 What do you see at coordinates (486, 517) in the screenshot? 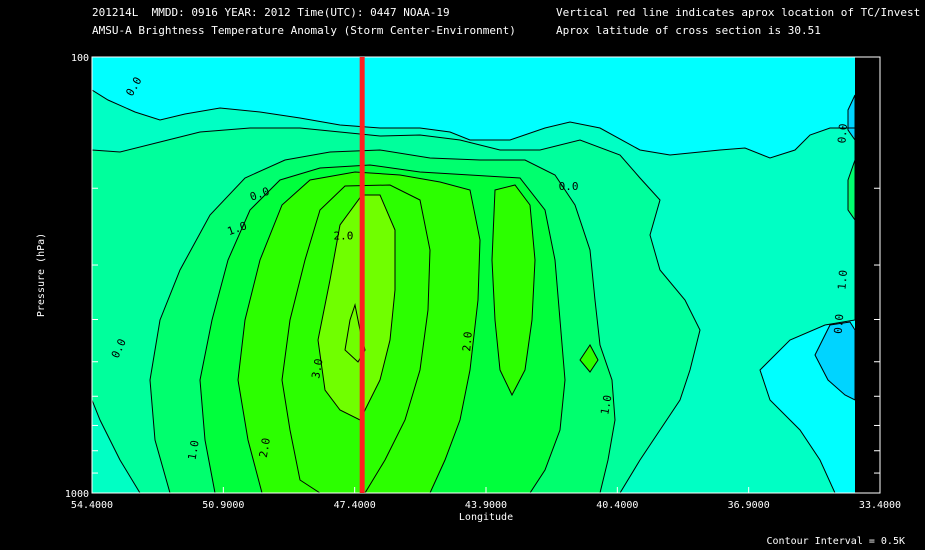
I see `x-axis-label: Longitude` at bounding box center [486, 517].